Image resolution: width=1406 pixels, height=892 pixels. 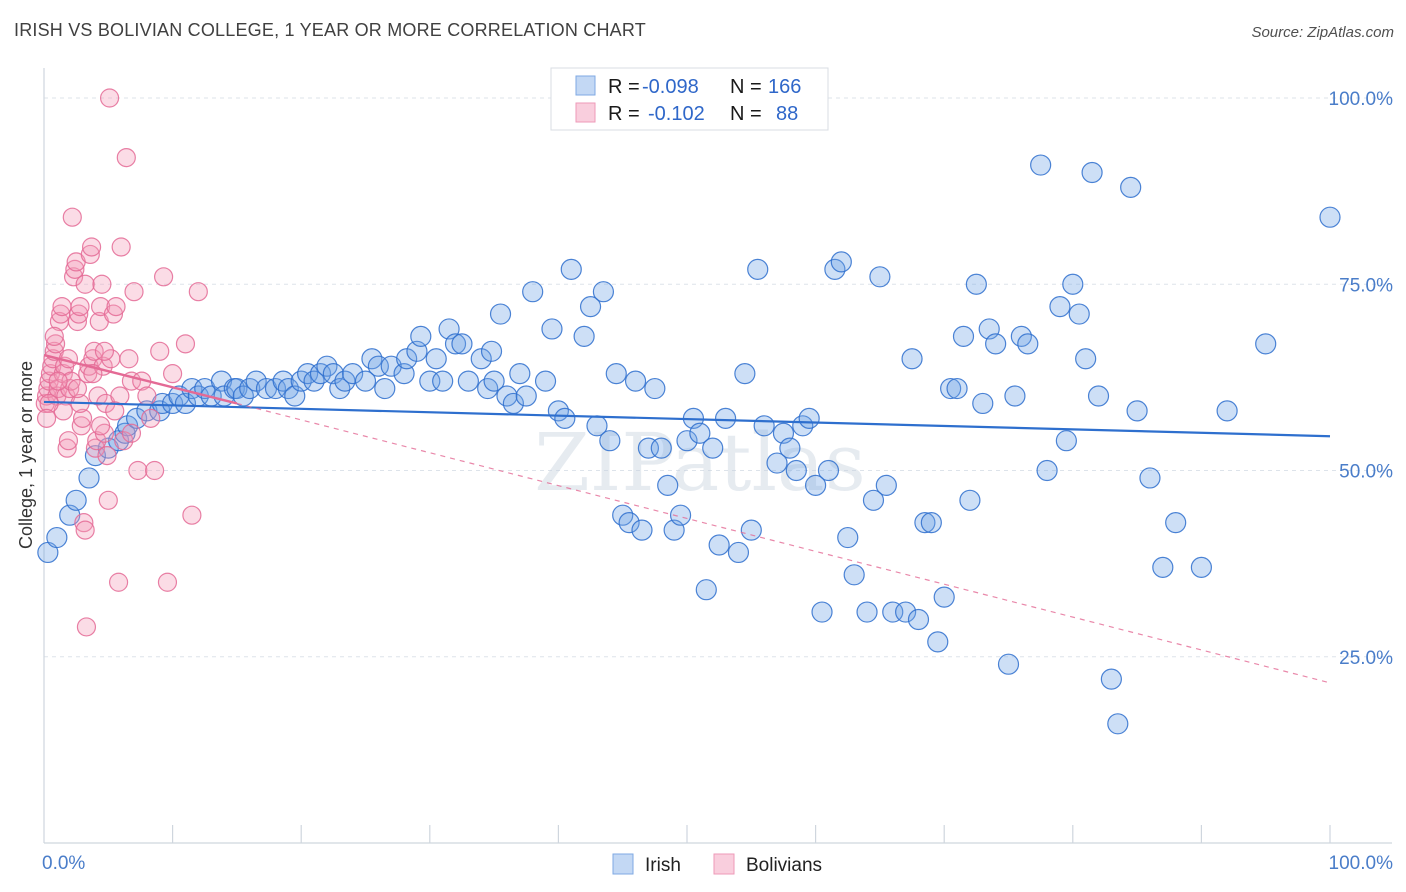 What do you see at coordinates (689, 99) in the screenshot?
I see `stats-legend: R = -0.098 N = 166 R = -0.102 N = 88` at bounding box center [689, 99].